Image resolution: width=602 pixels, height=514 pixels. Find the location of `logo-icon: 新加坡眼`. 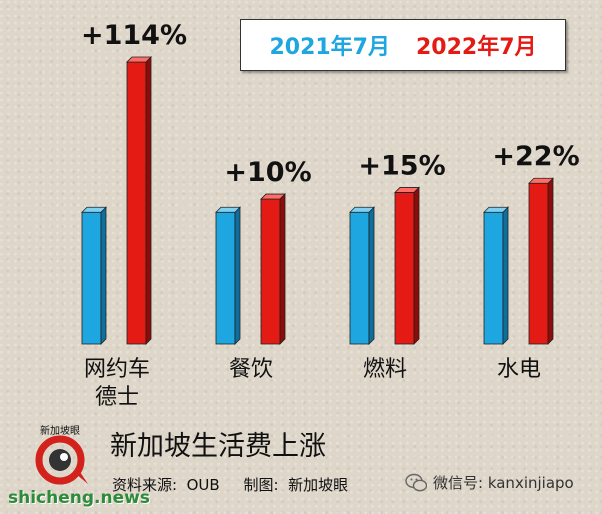

logo-icon: 新加坡眼 is located at coordinates (61, 454).